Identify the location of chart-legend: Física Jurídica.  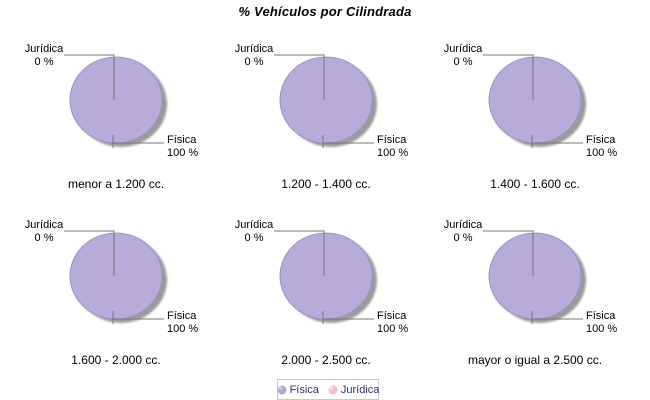
(328, 389).